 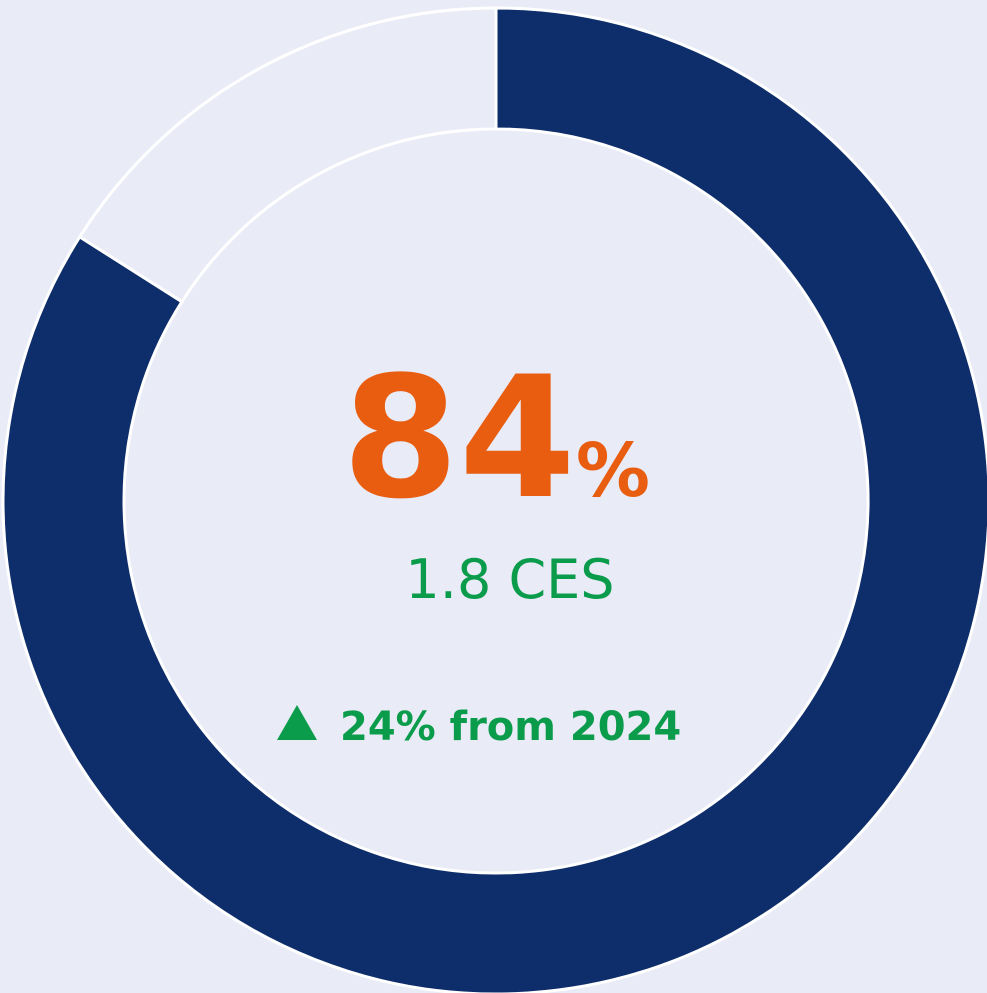 What do you see at coordinates (287, 155) in the screenshot?
I see `slice` at bounding box center [287, 155].